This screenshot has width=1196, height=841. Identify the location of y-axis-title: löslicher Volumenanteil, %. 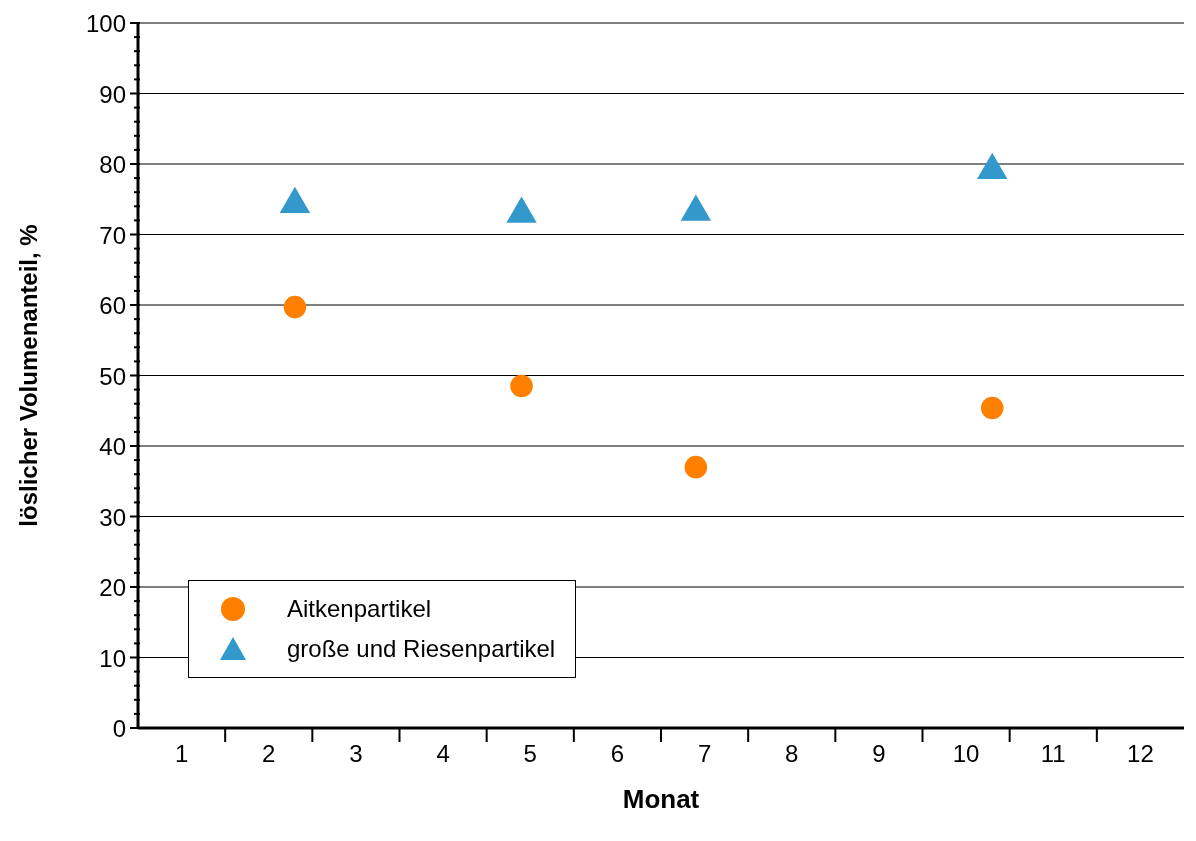
(28, 375).